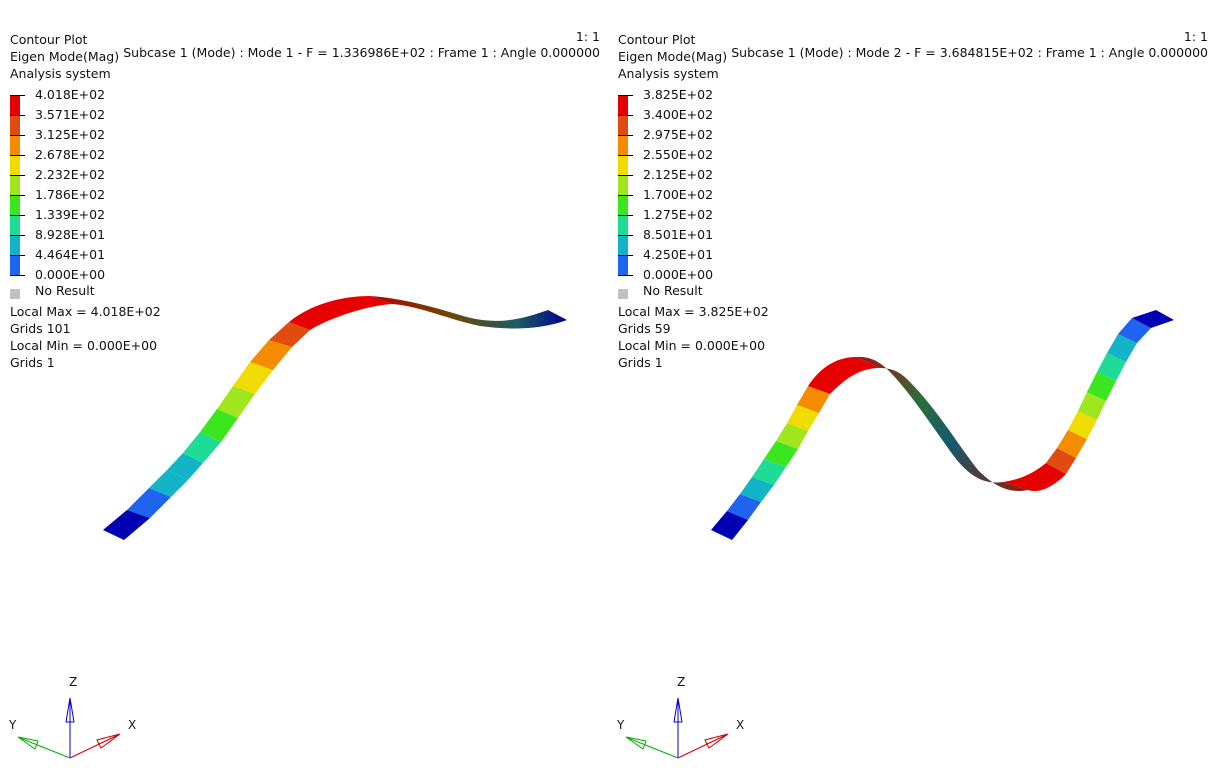 The height and width of the screenshot is (784, 1216). Describe the element at coordinates (70, 154) in the screenshot. I see `legend-value: 2.678E+02` at that location.